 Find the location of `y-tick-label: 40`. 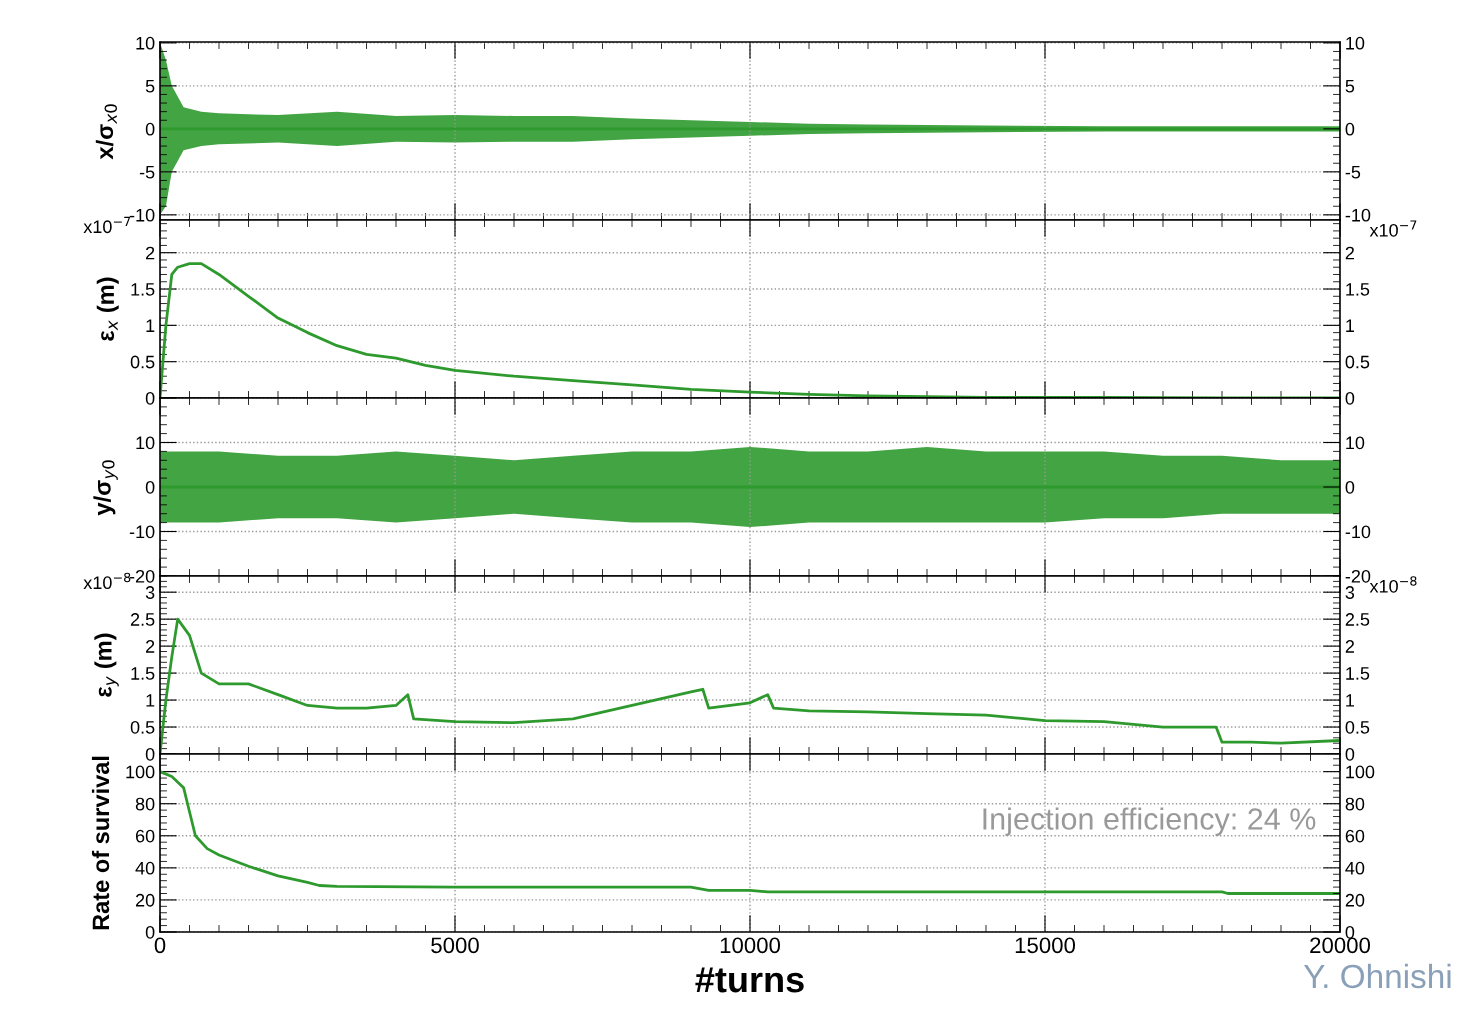

y-tick-label: 40 is located at coordinates (145, 868).